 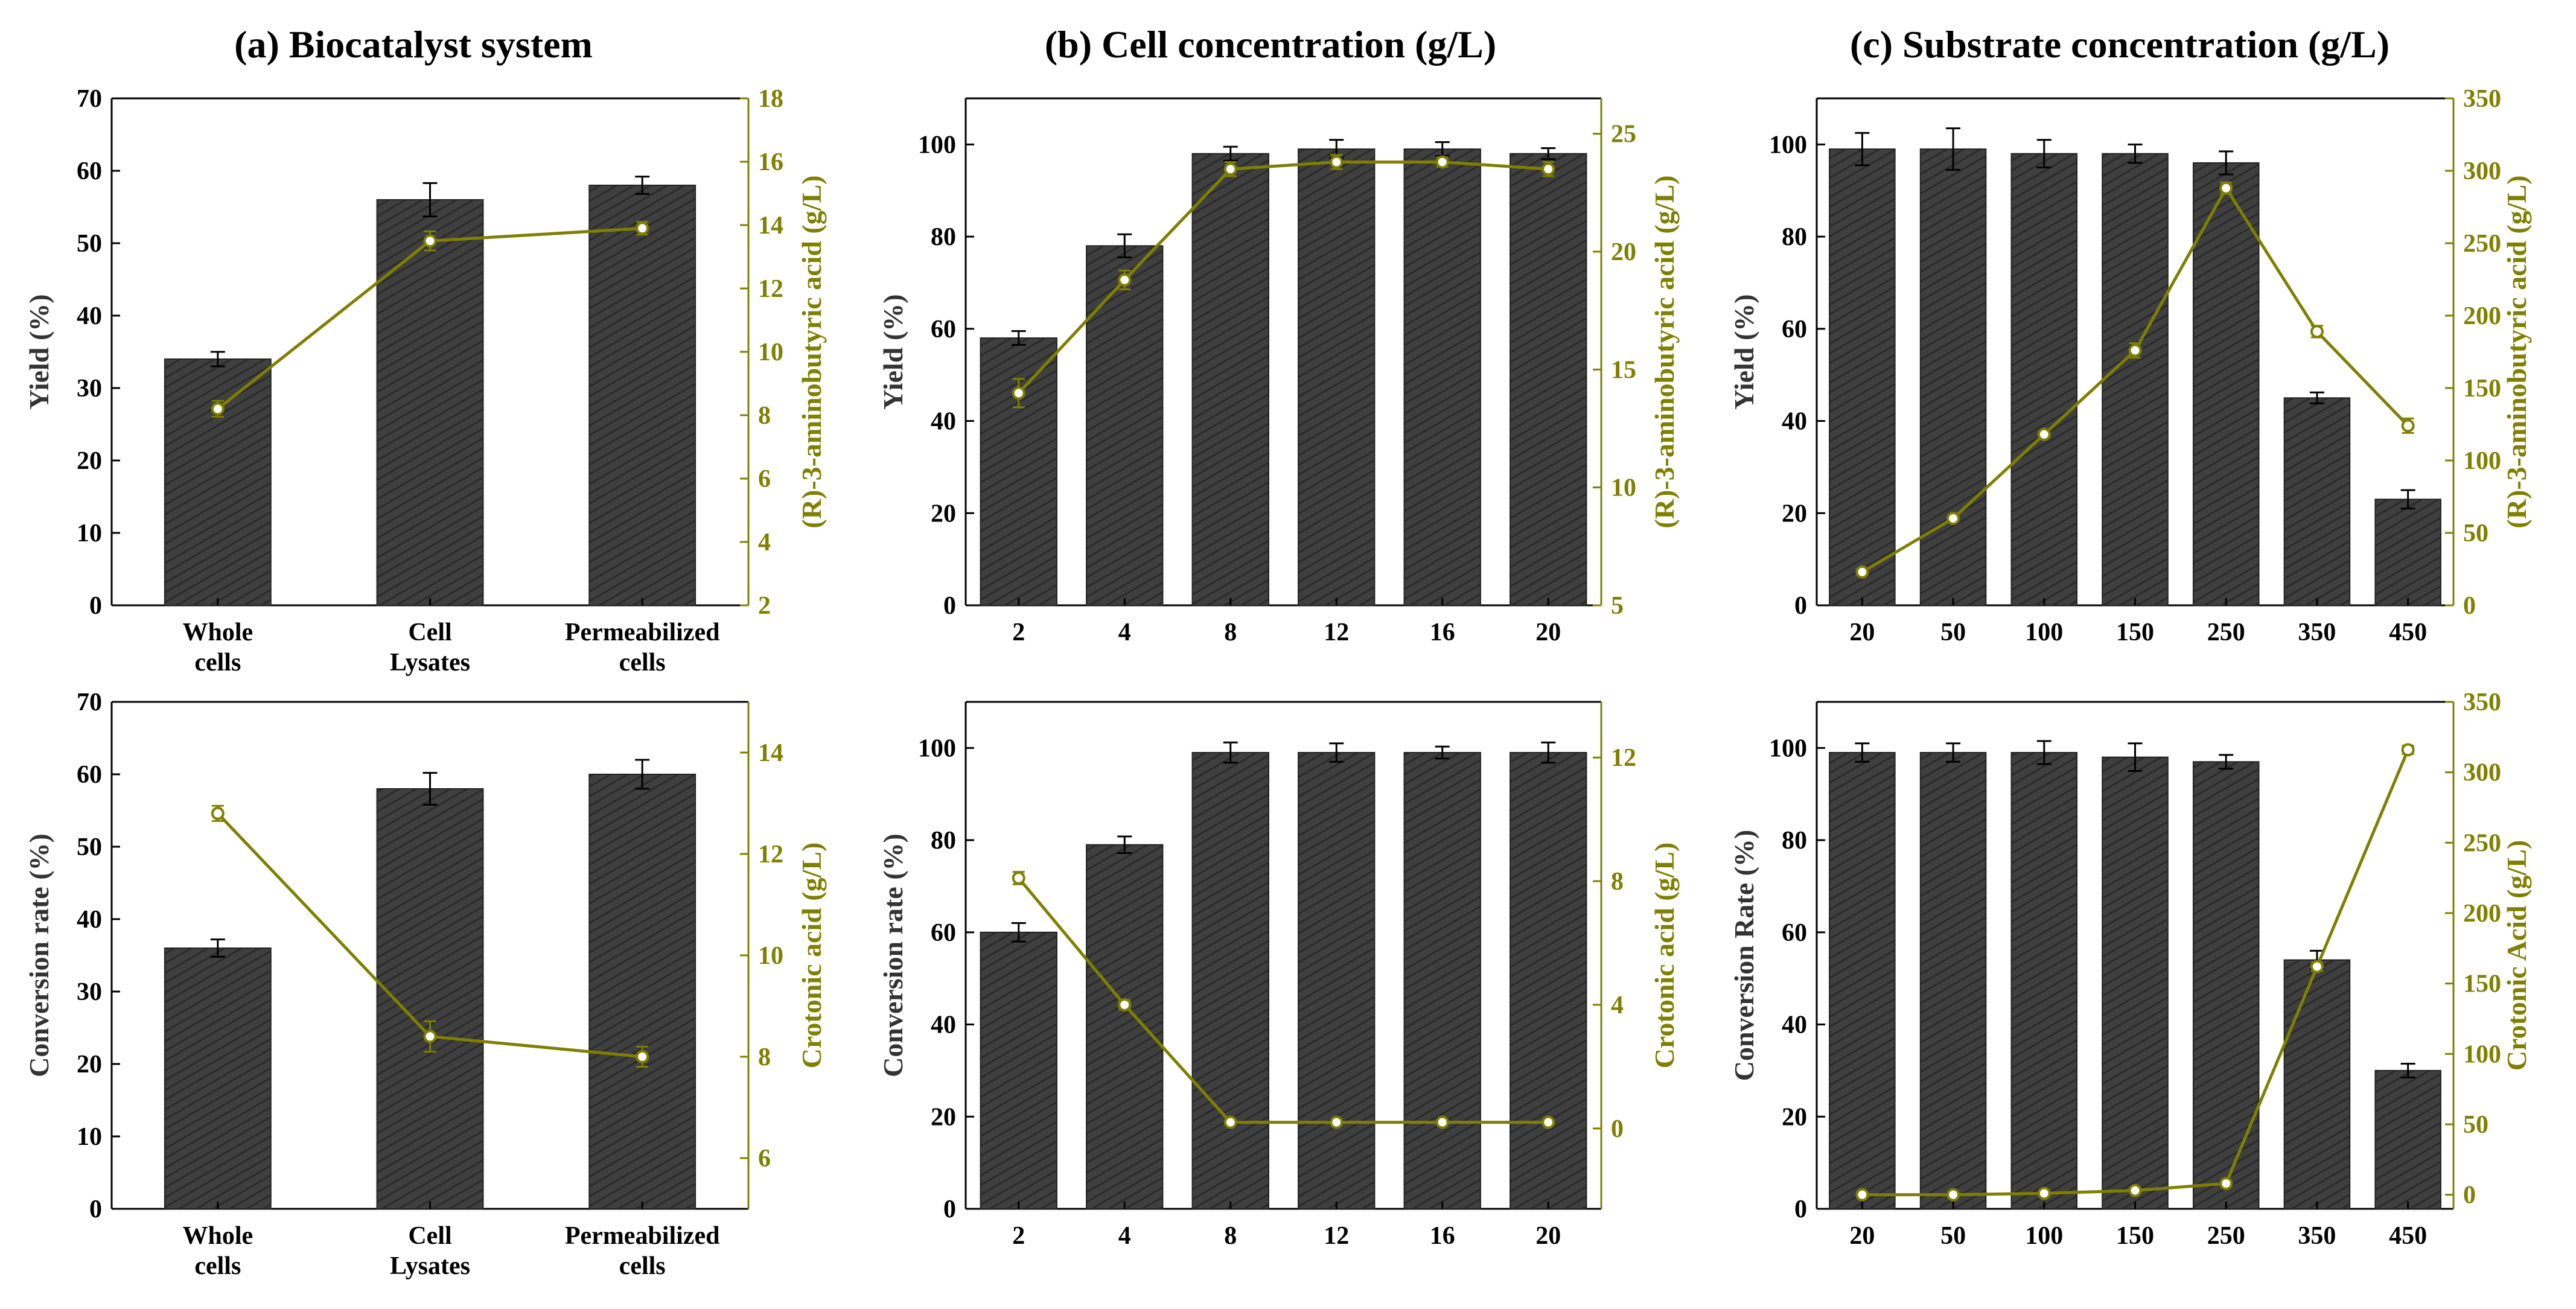 What do you see at coordinates (2475, 1125) in the screenshot?
I see `right-tick-label: 50` at bounding box center [2475, 1125].